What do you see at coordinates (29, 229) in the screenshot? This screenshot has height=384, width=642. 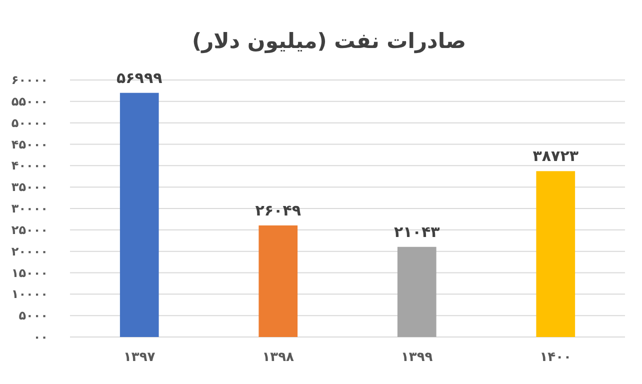 I see `ytick: ۲۵۰۰۰` at bounding box center [29, 229].